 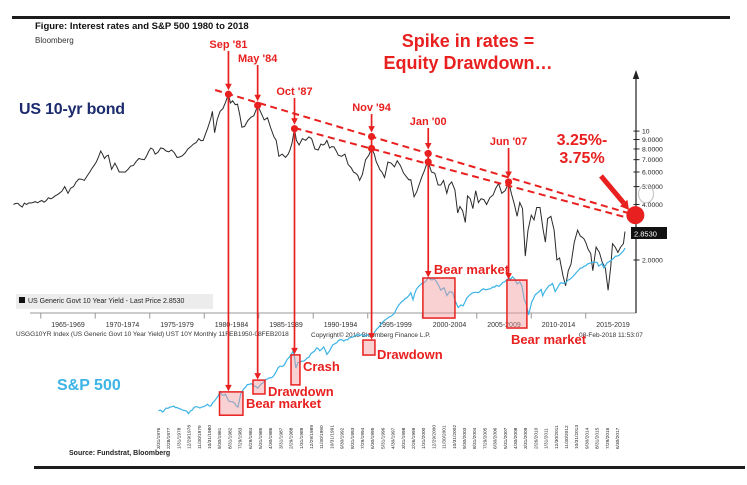 I want to click on y-axis-tick-label: 7.0000, so click(x=652, y=160).